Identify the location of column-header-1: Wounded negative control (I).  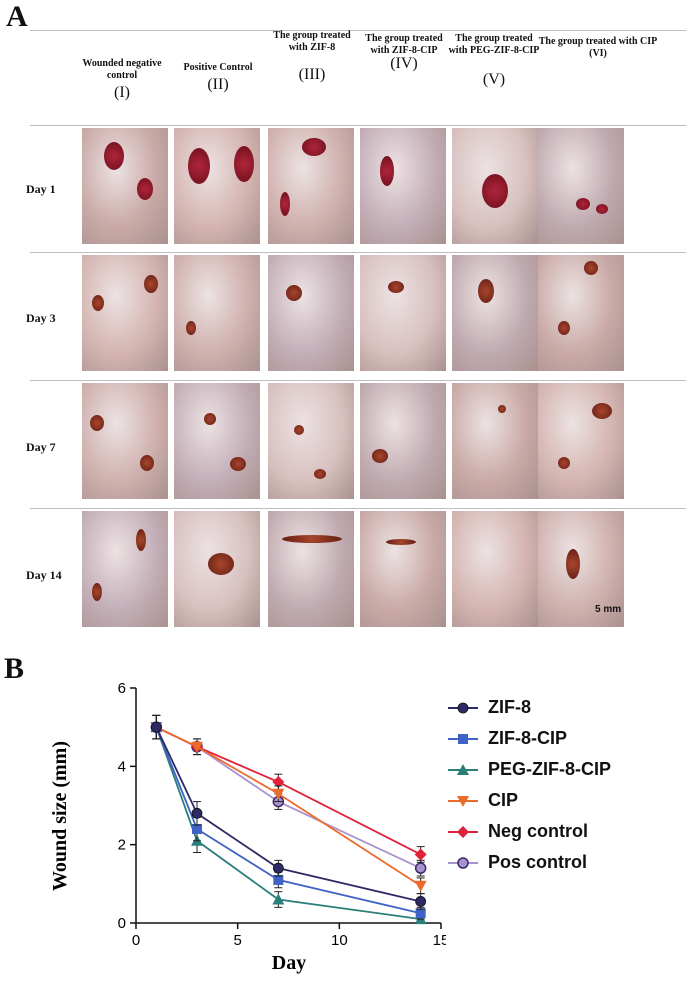
(122, 80).